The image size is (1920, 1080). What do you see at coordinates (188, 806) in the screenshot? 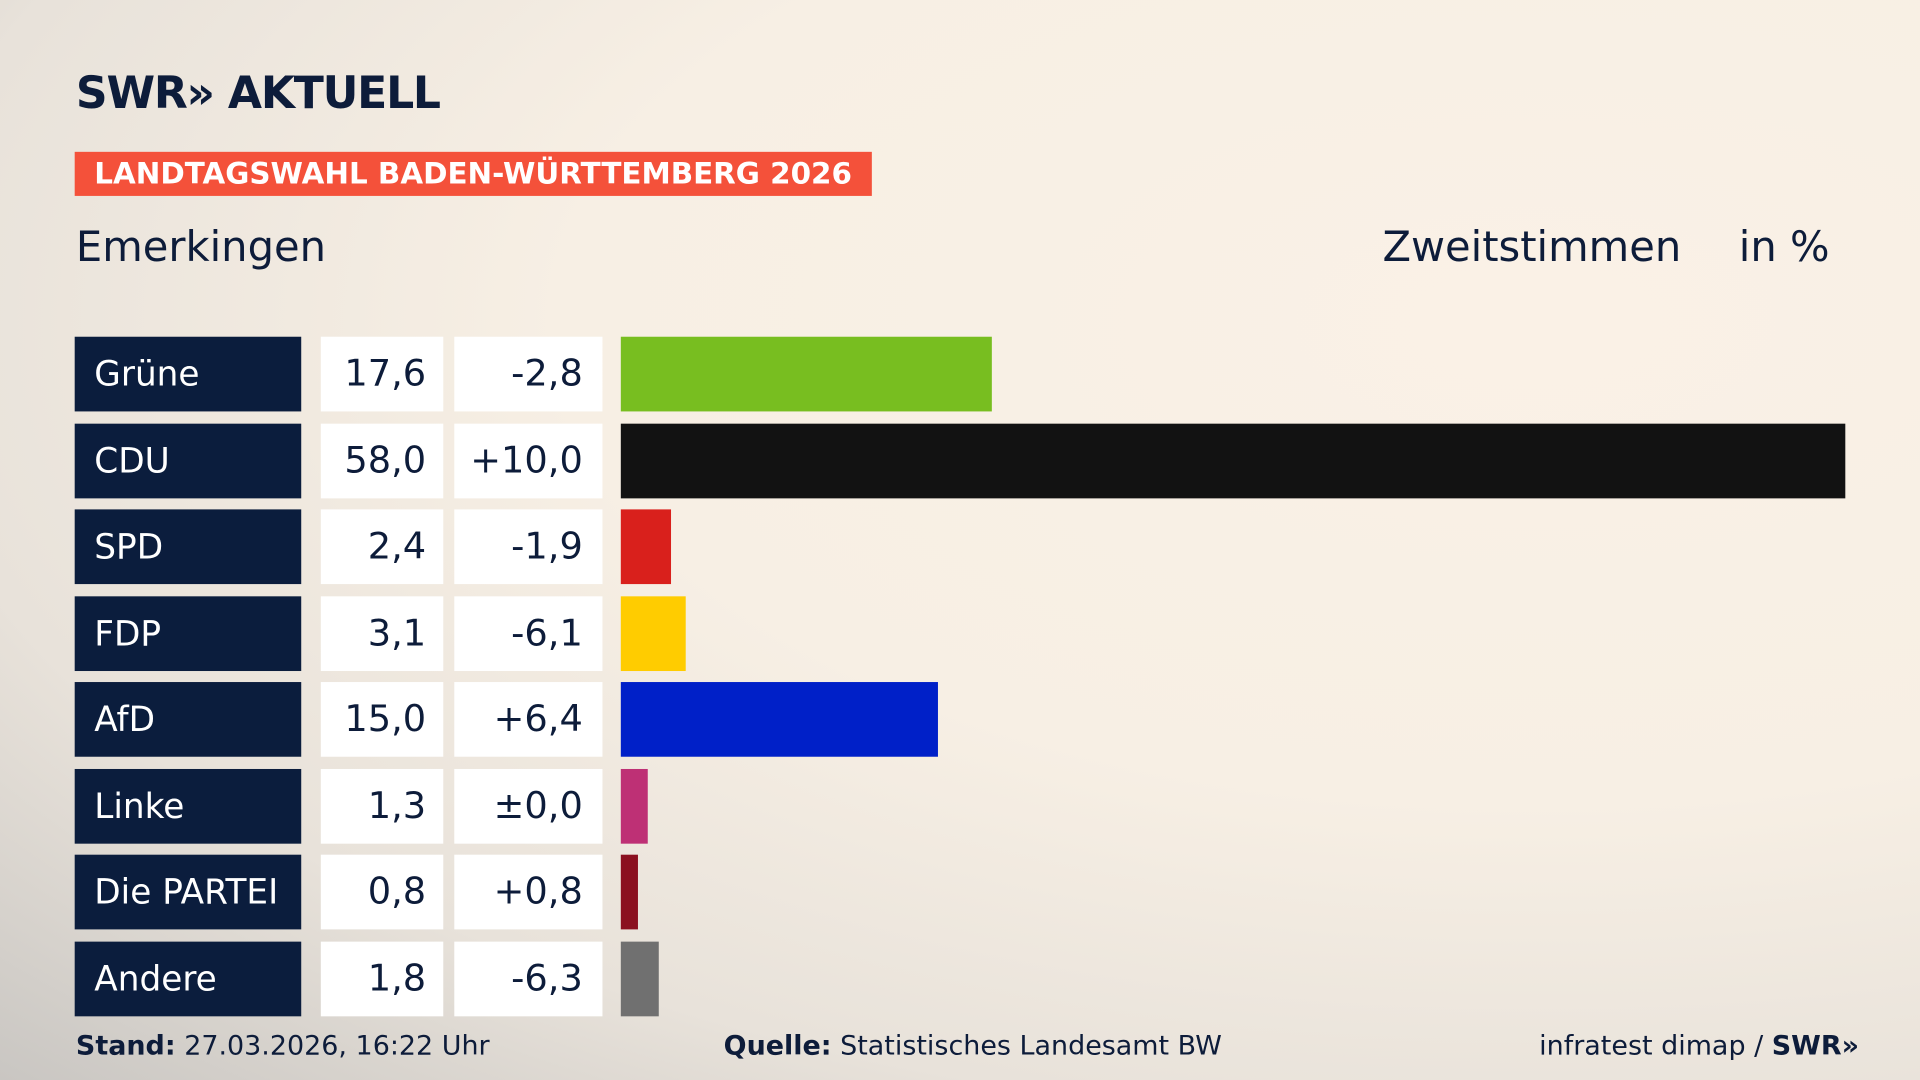
I see `party-label: Linke` at bounding box center [188, 806].